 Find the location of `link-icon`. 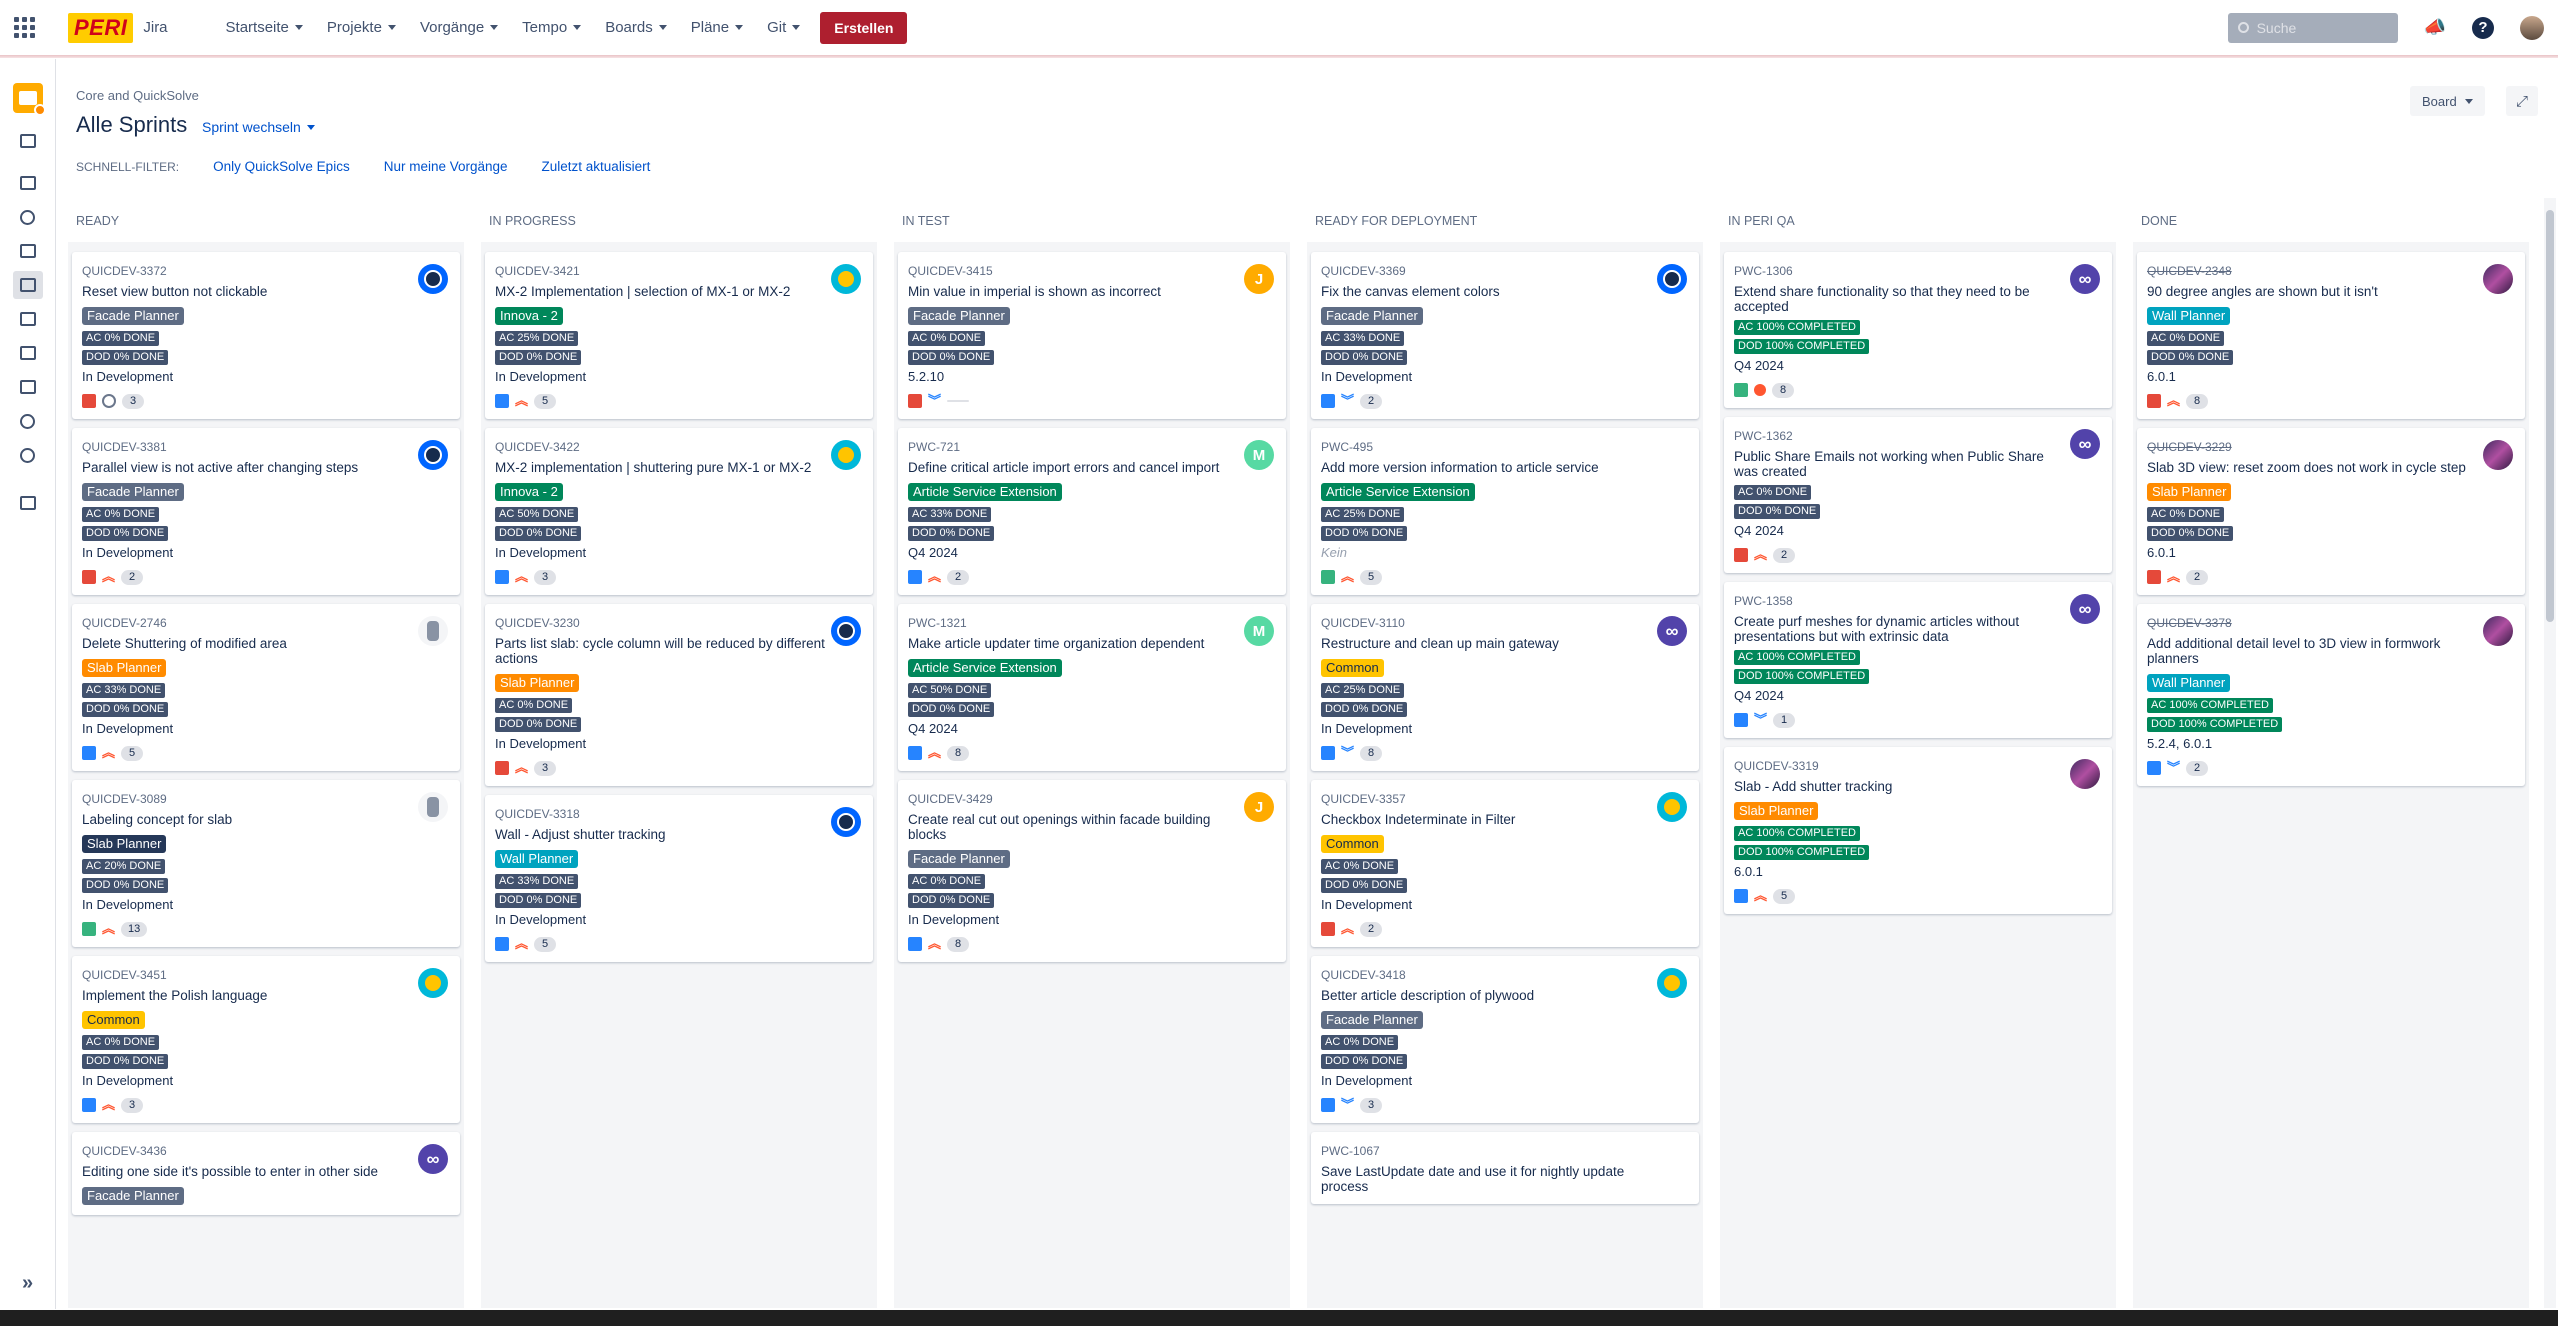

link-icon is located at coordinates (28, 503).